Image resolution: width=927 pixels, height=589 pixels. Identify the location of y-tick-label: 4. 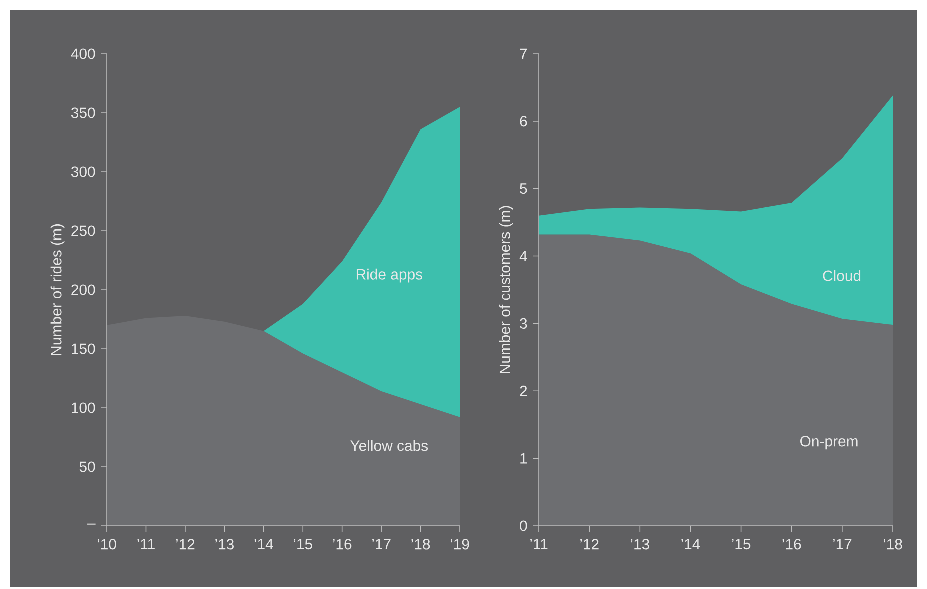
(524, 256).